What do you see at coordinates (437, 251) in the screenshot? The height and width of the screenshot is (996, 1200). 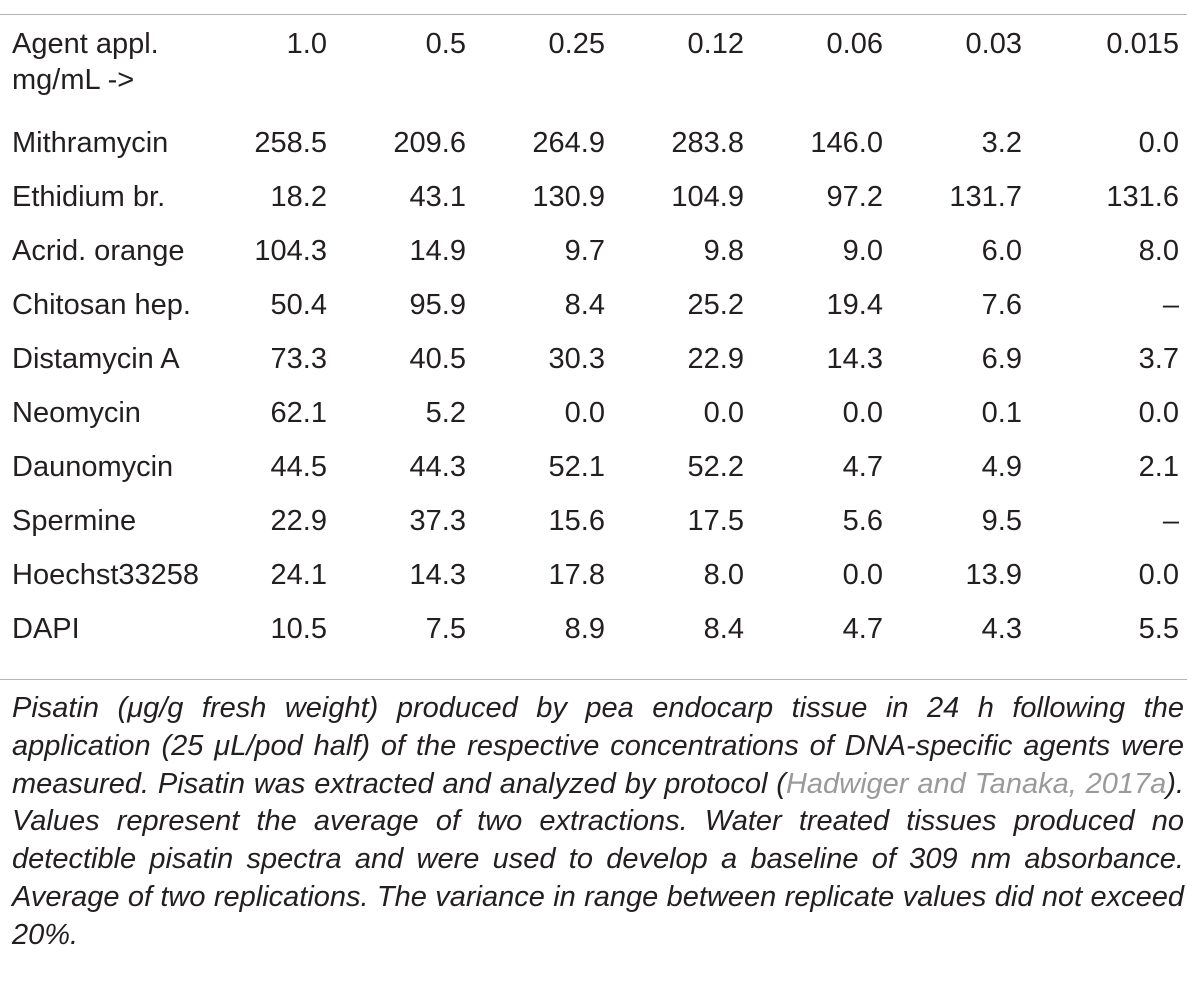 I see `value-cell: 14.9` at bounding box center [437, 251].